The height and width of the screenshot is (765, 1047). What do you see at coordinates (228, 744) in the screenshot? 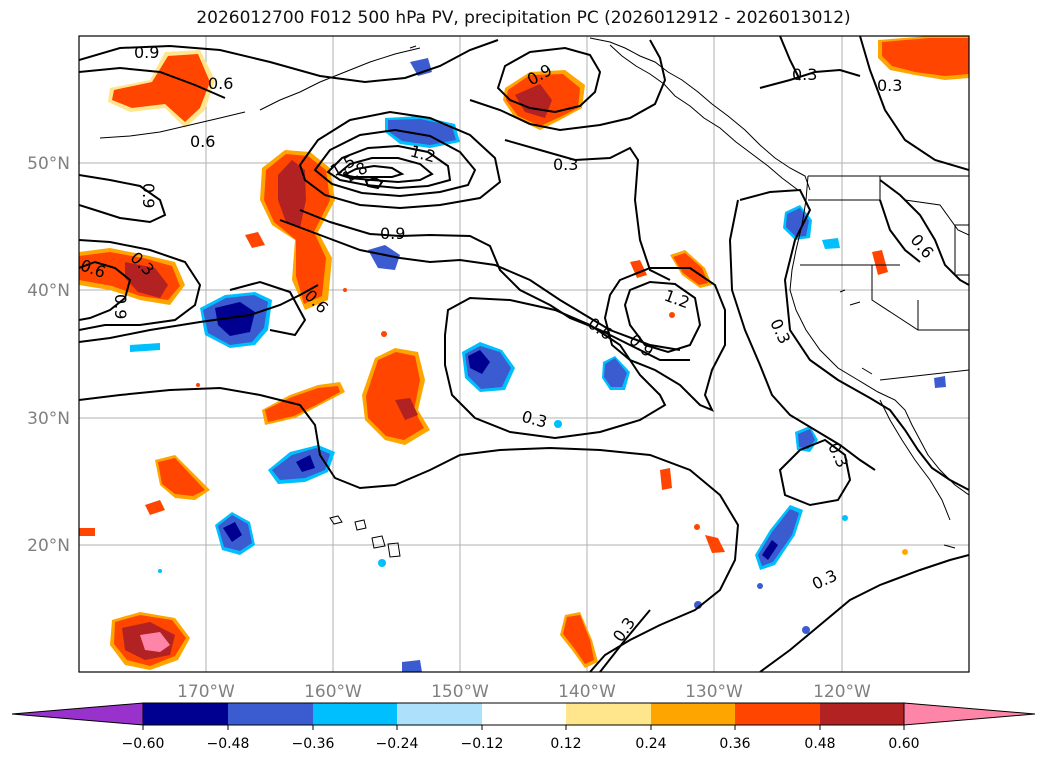
I see `colorbar-tick-label: −0.48` at bounding box center [228, 744].